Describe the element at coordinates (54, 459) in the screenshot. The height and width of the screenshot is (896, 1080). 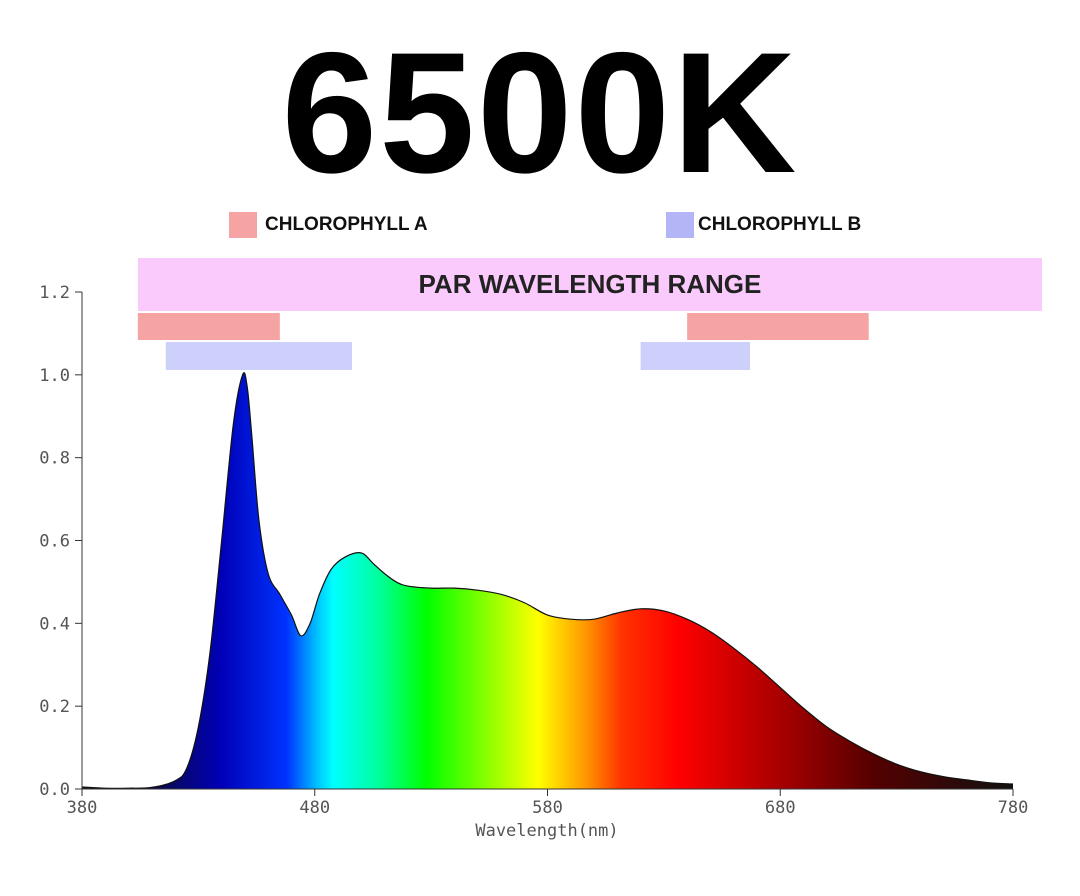
I see `y-tick-label: 0.8` at that location.